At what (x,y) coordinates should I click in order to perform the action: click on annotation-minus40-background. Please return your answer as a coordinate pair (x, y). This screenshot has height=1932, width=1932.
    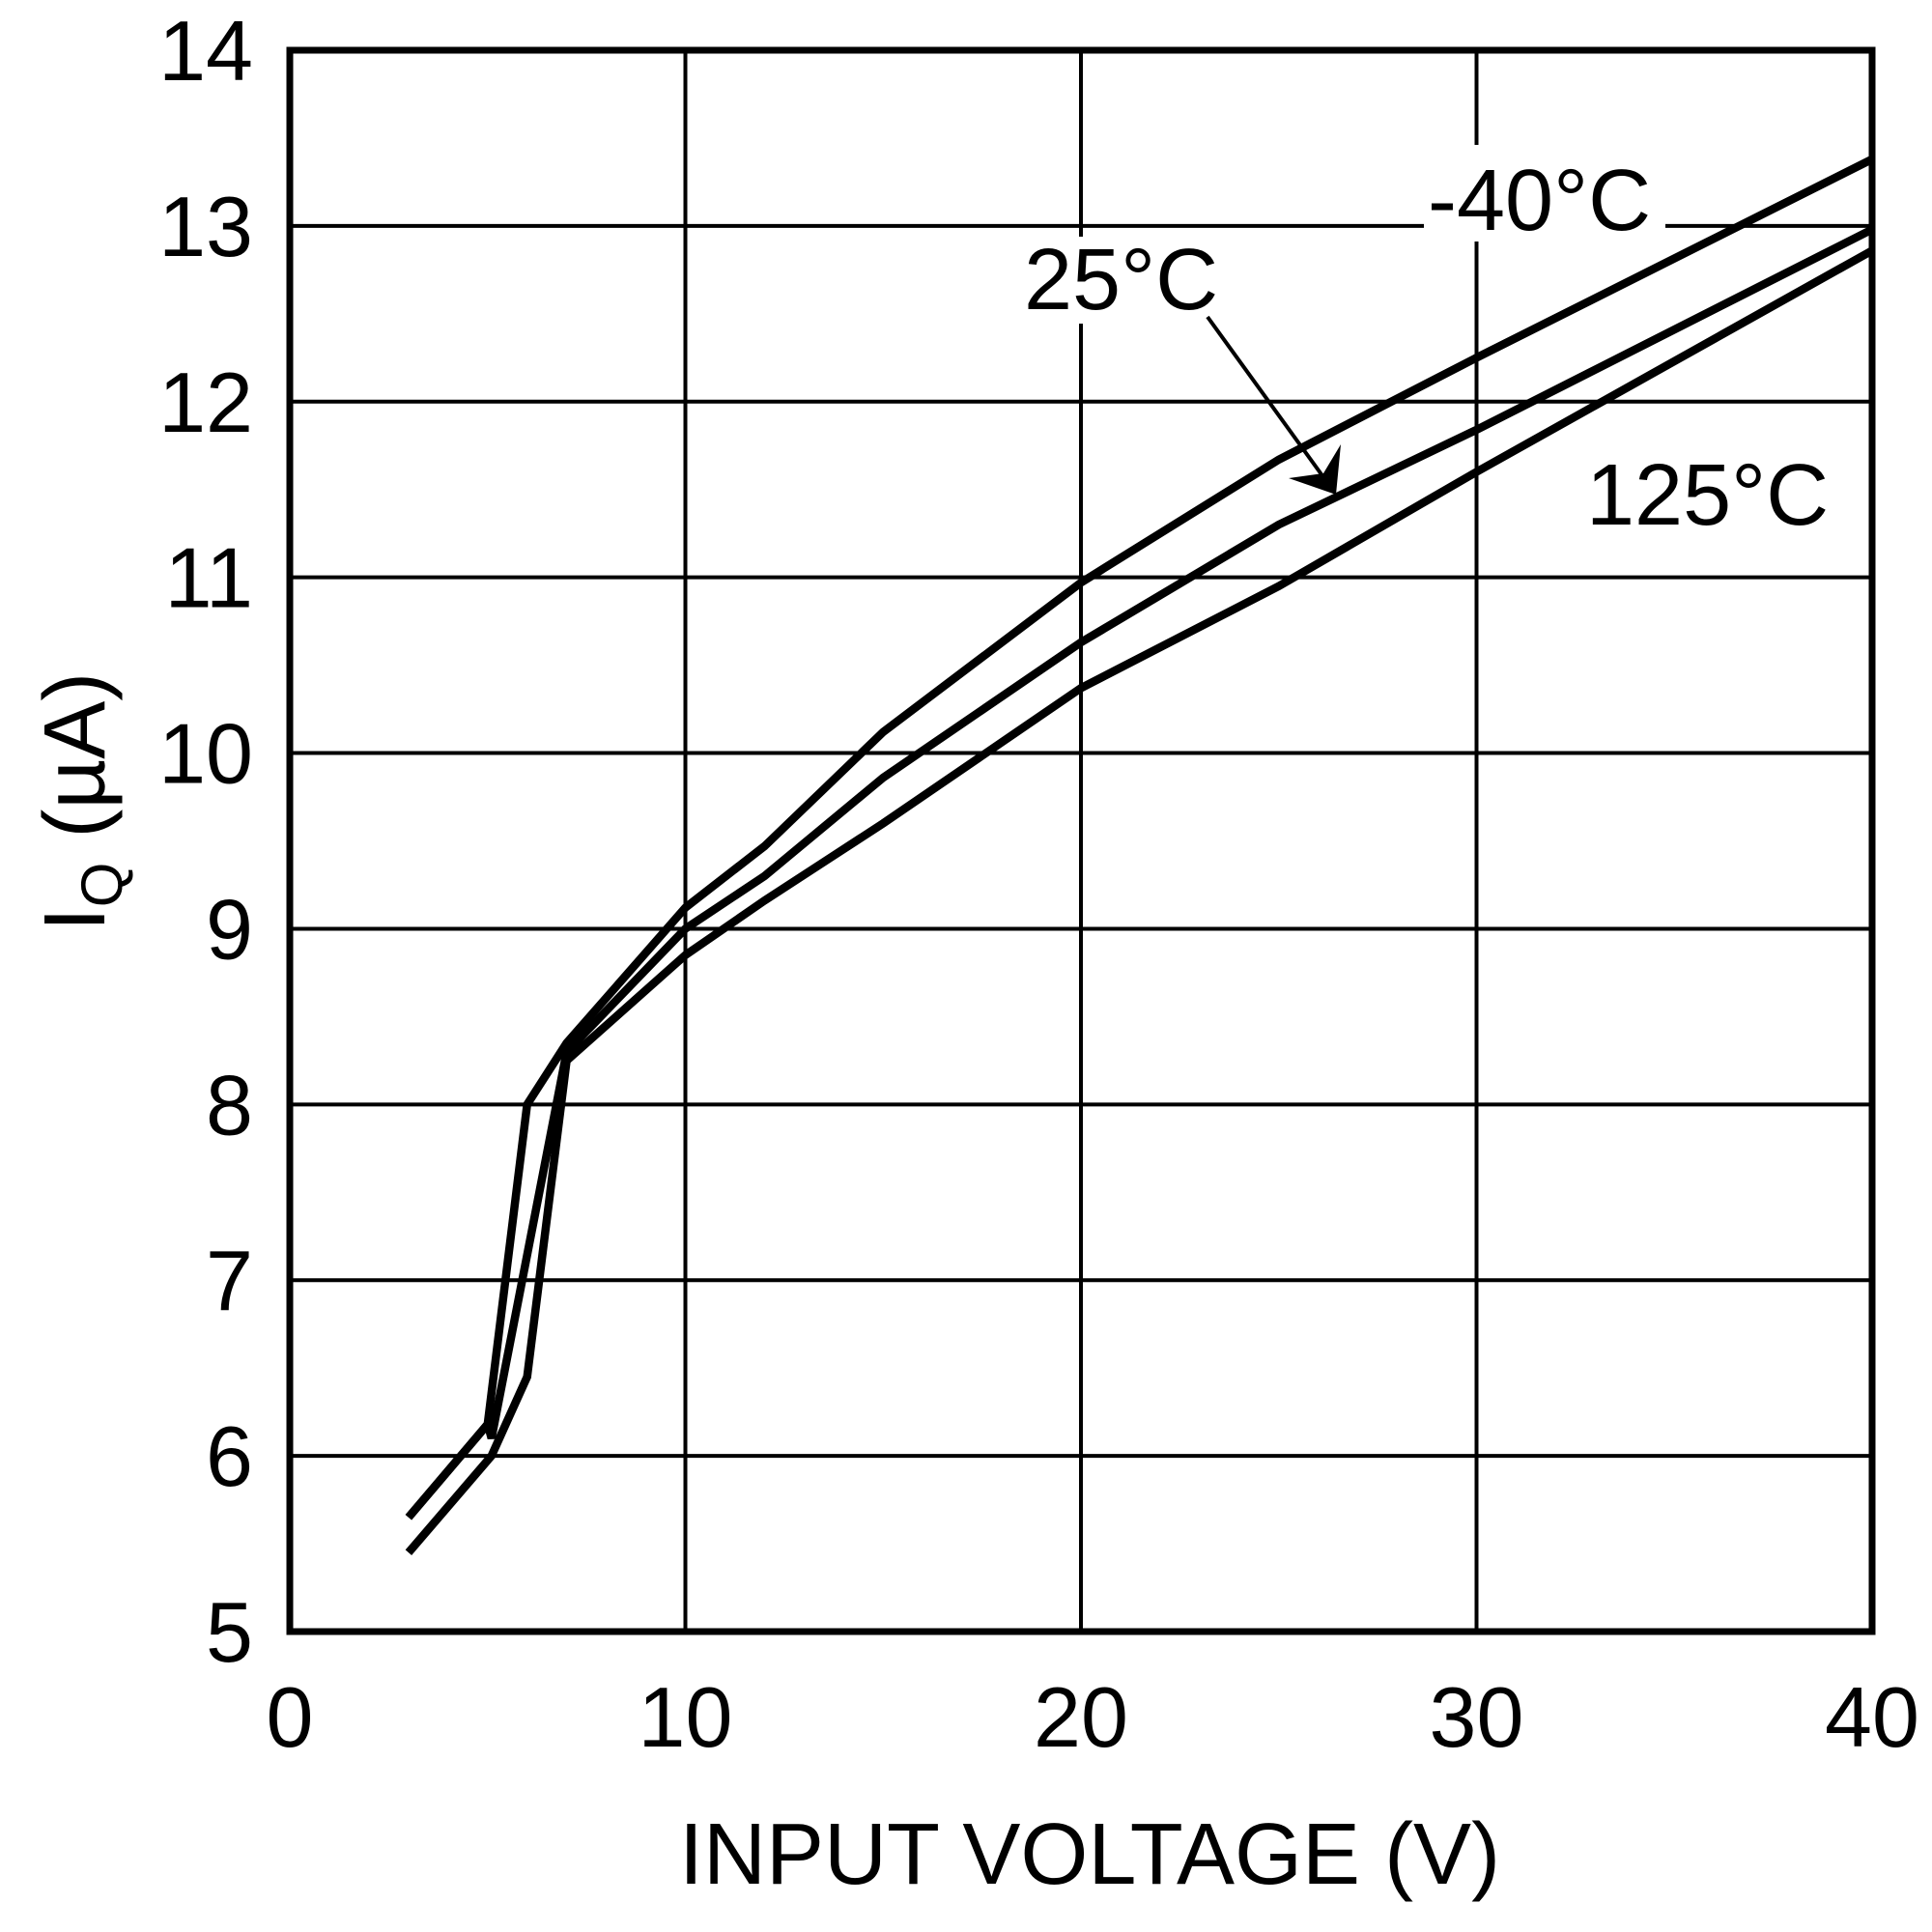
    Looking at the image, I should click on (1544, 193).